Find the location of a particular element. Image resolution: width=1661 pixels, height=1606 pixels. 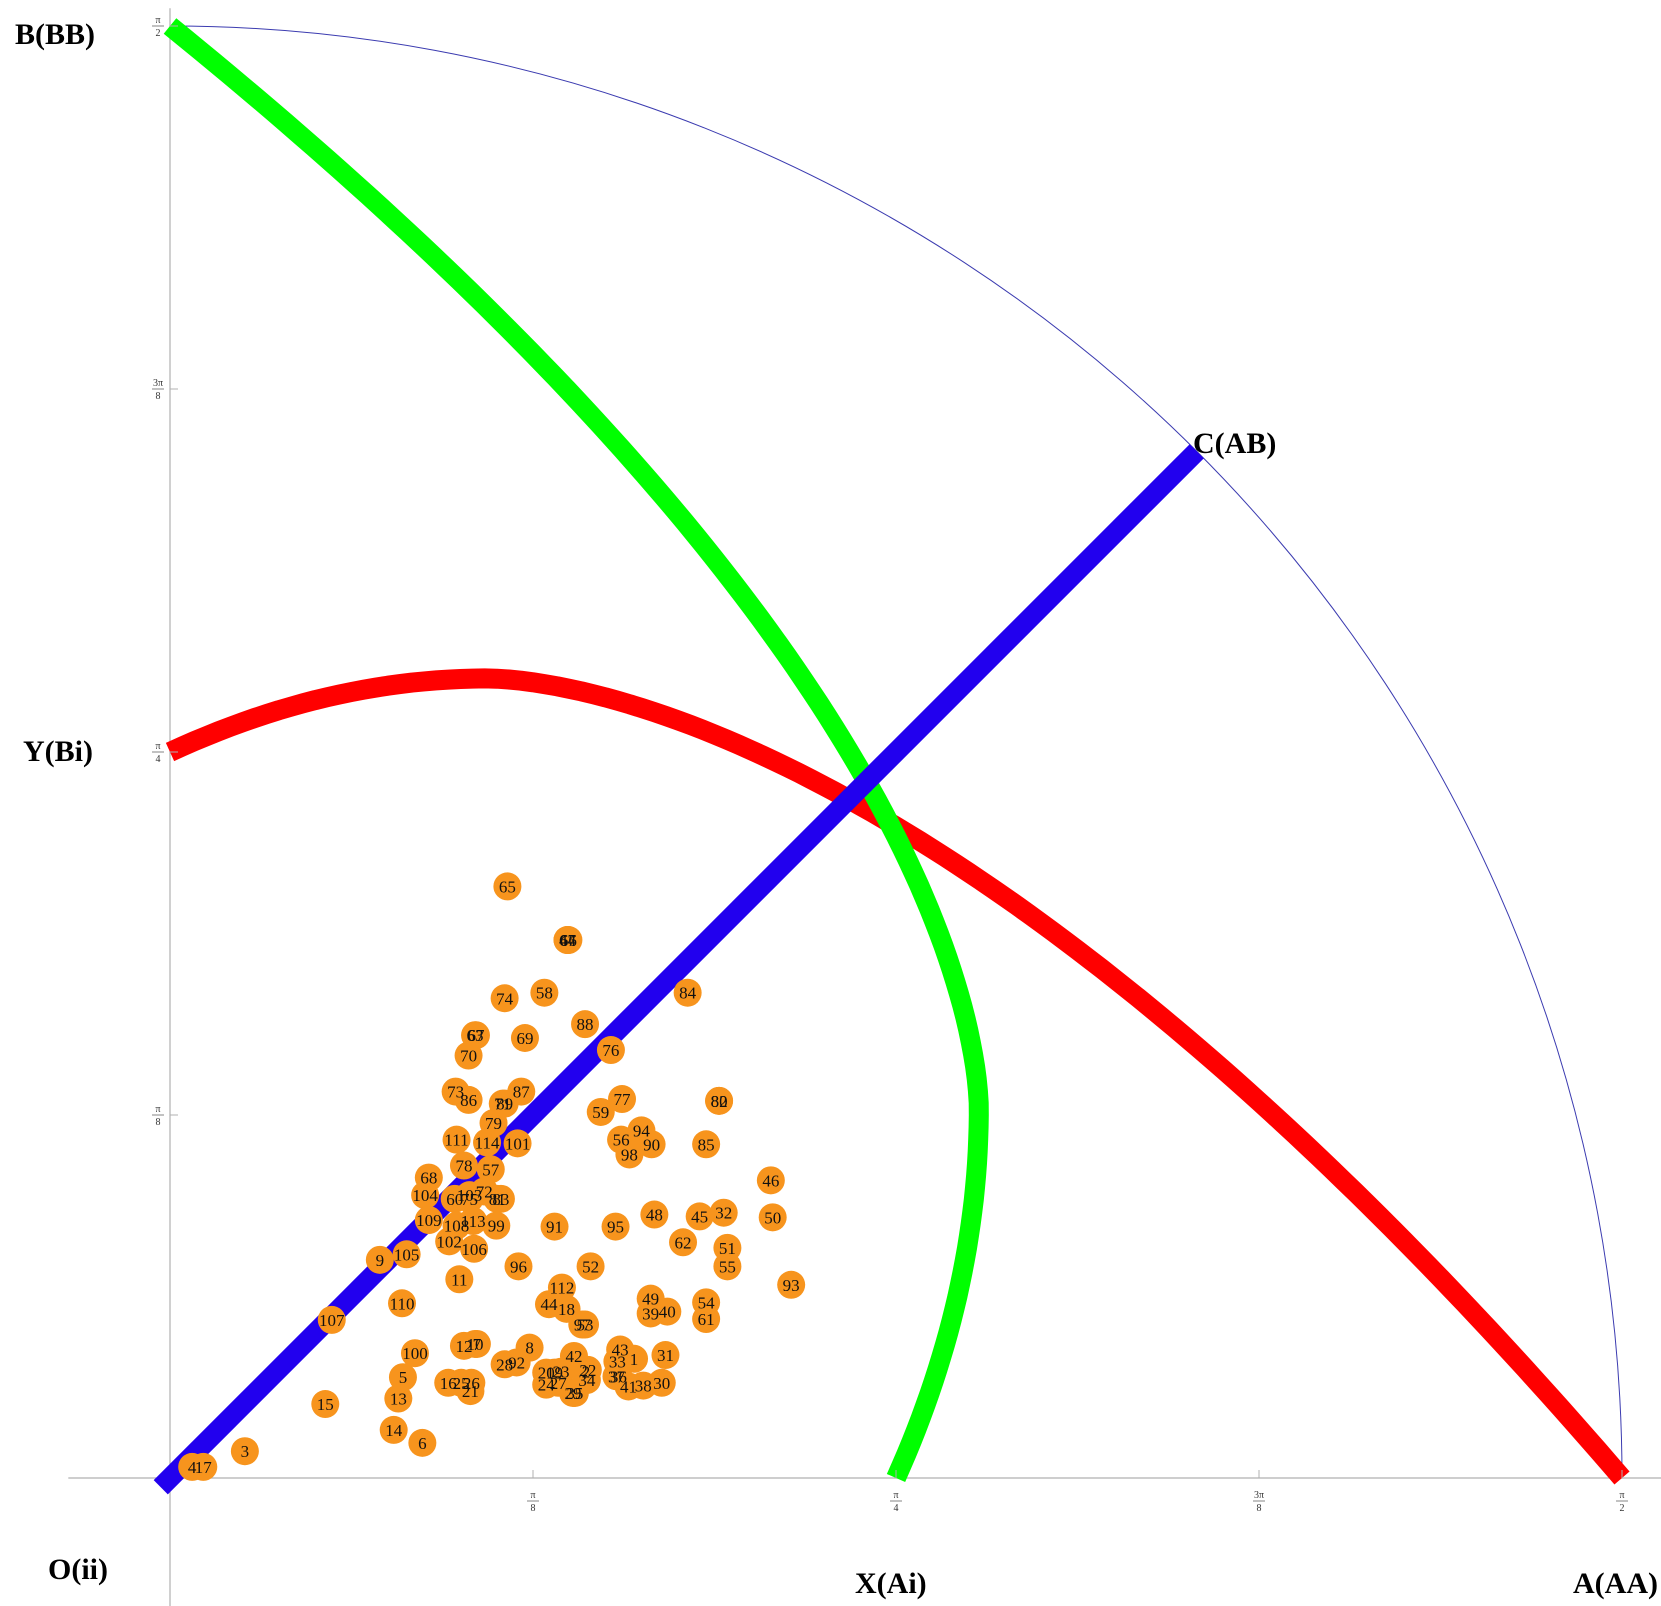

label-bottom-right: A(AA) is located at coordinates (1615, 1583).